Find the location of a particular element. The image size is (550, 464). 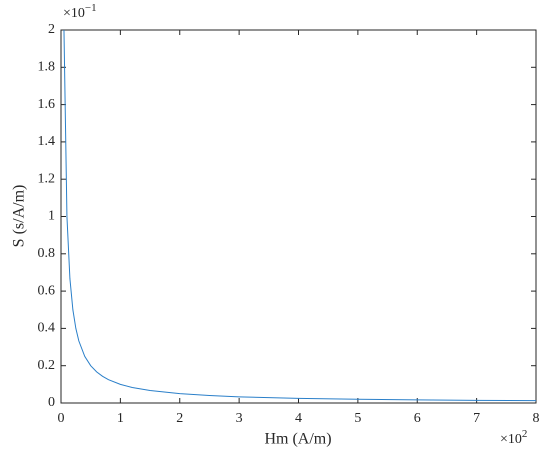

y-tick-label: 2 is located at coordinates (51, 29).